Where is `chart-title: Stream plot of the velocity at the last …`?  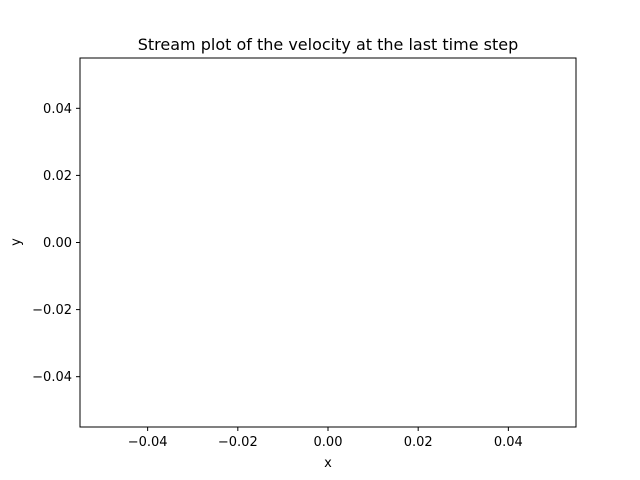
chart-title: Stream plot of the velocity at the last … is located at coordinates (328, 44).